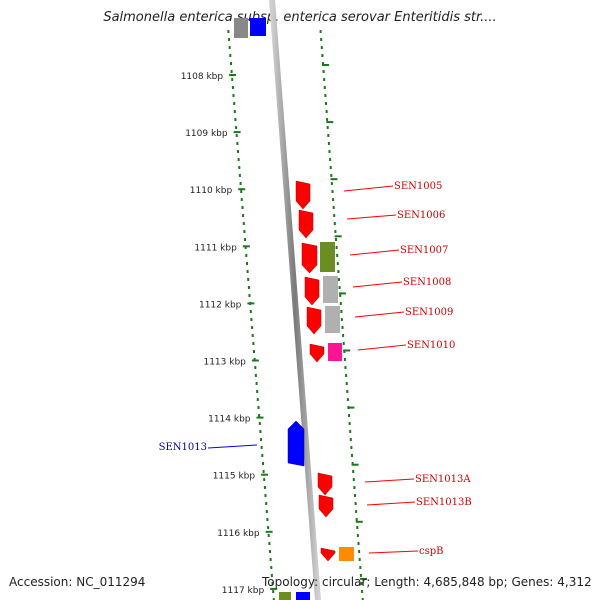 This screenshot has width=600, height=600. Describe the element at coordinates (241, 28) in the screenshot. I see `partial-feature-grey` at that location.